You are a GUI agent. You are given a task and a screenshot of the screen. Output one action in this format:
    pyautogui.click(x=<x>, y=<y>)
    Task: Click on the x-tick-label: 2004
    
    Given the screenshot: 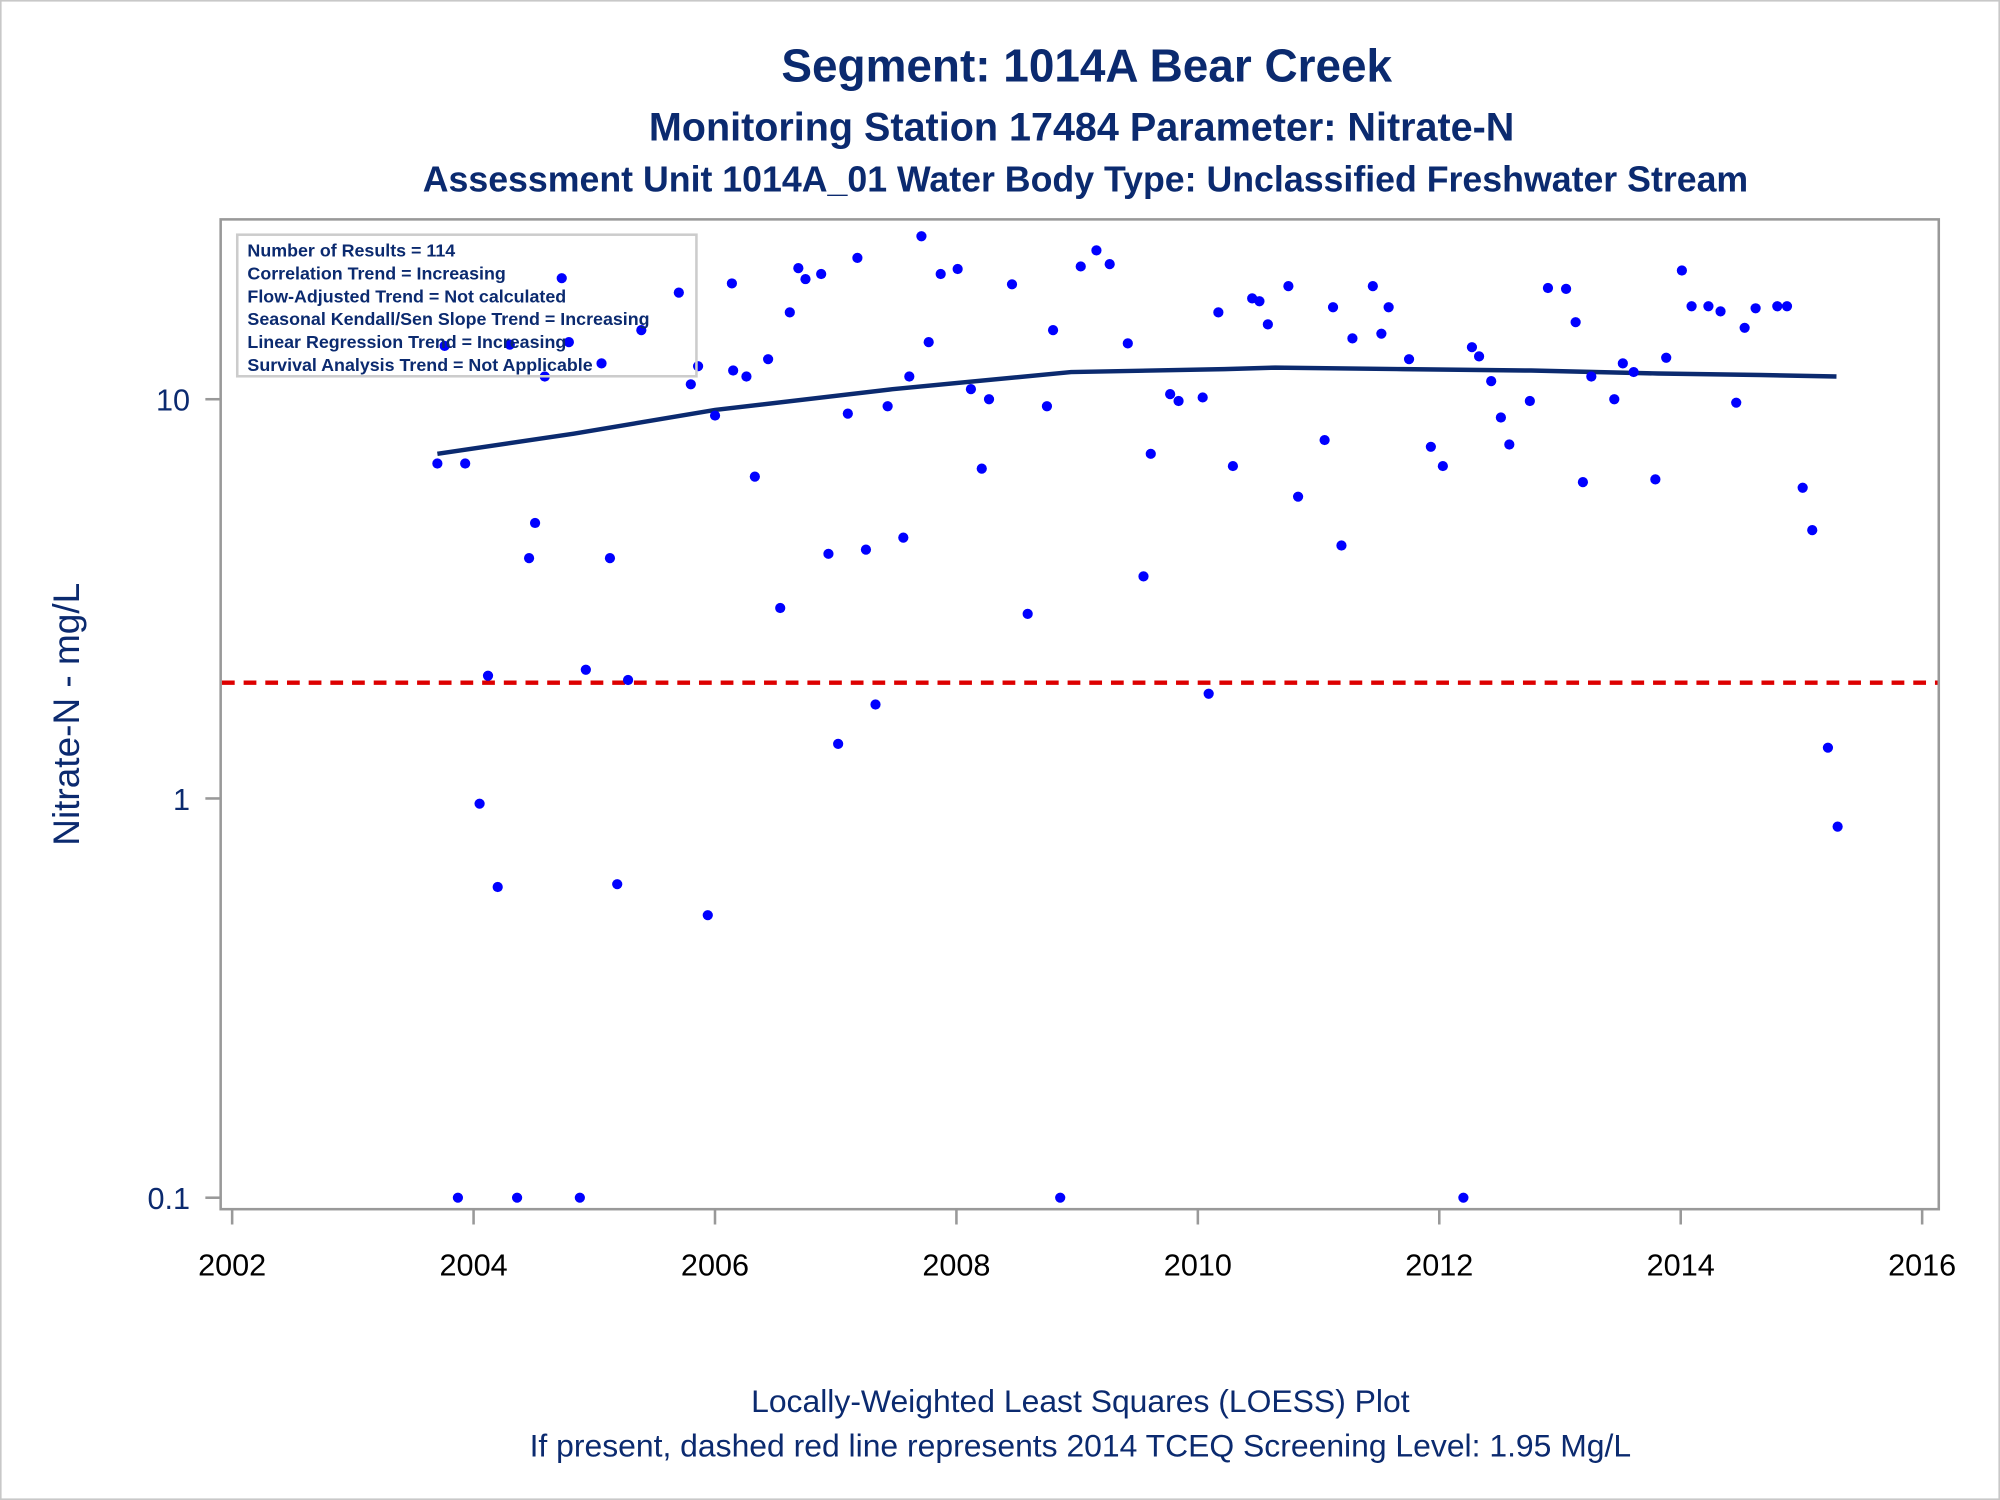 What is the action you would take?
    pyautogui.click(x=474, y=1266)
    